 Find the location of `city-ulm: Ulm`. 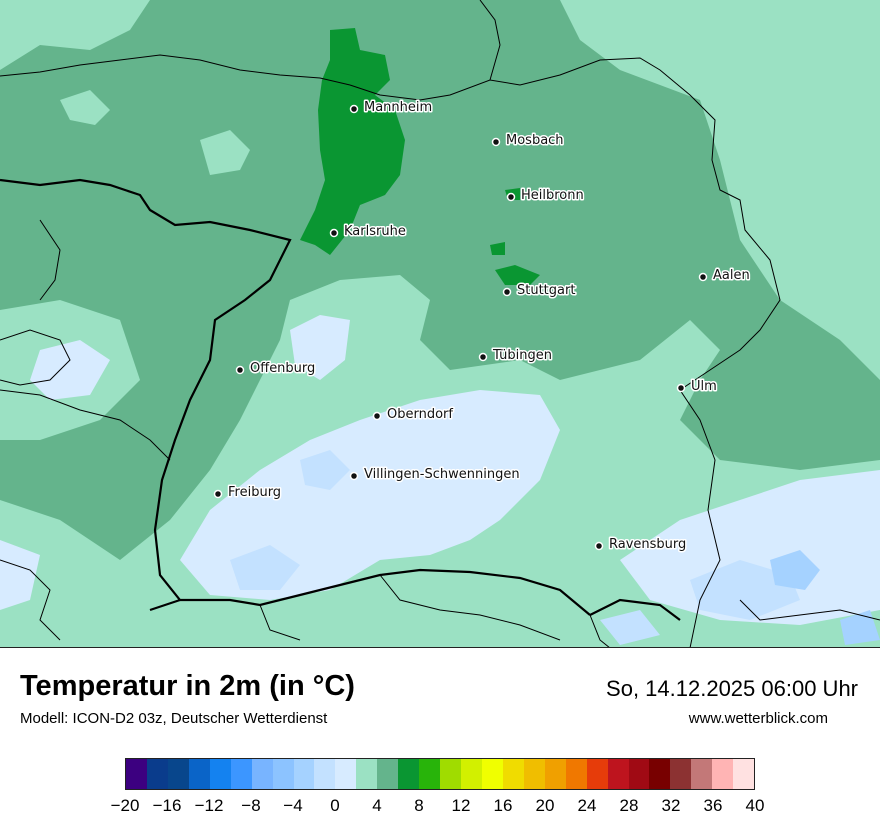

city-ulm: Ulm is located at coordinates (697, 387).